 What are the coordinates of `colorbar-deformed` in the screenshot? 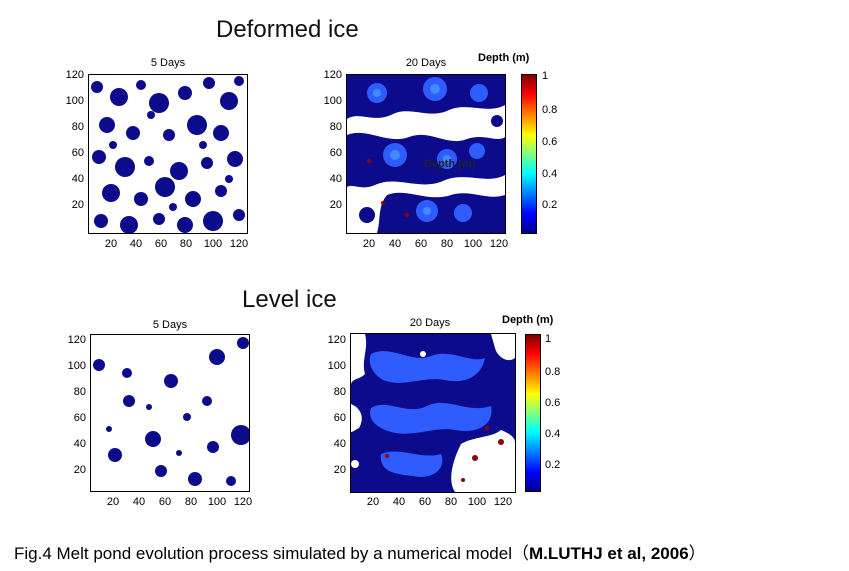 It's located at (529, 154).